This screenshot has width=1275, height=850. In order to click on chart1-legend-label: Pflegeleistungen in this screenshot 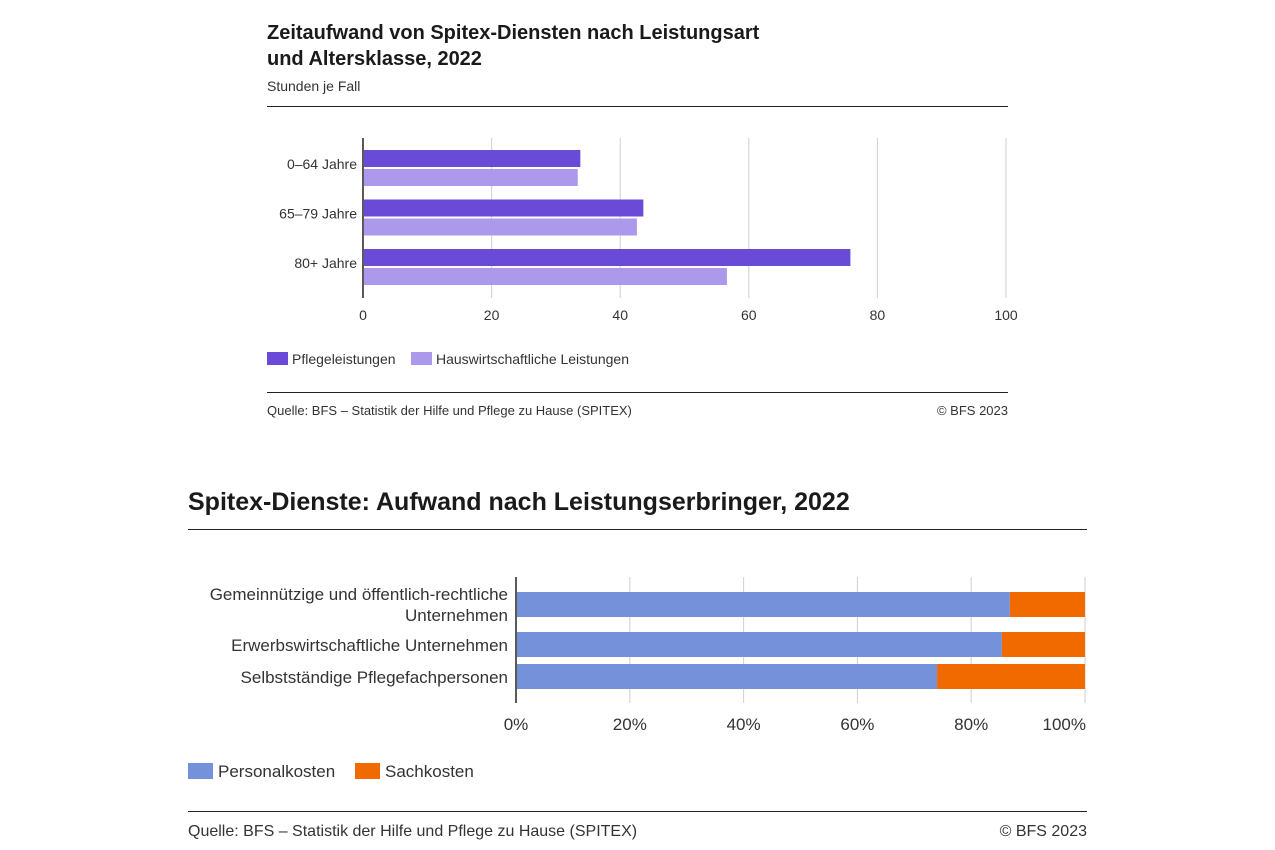, I will do `click(344, 359)`.